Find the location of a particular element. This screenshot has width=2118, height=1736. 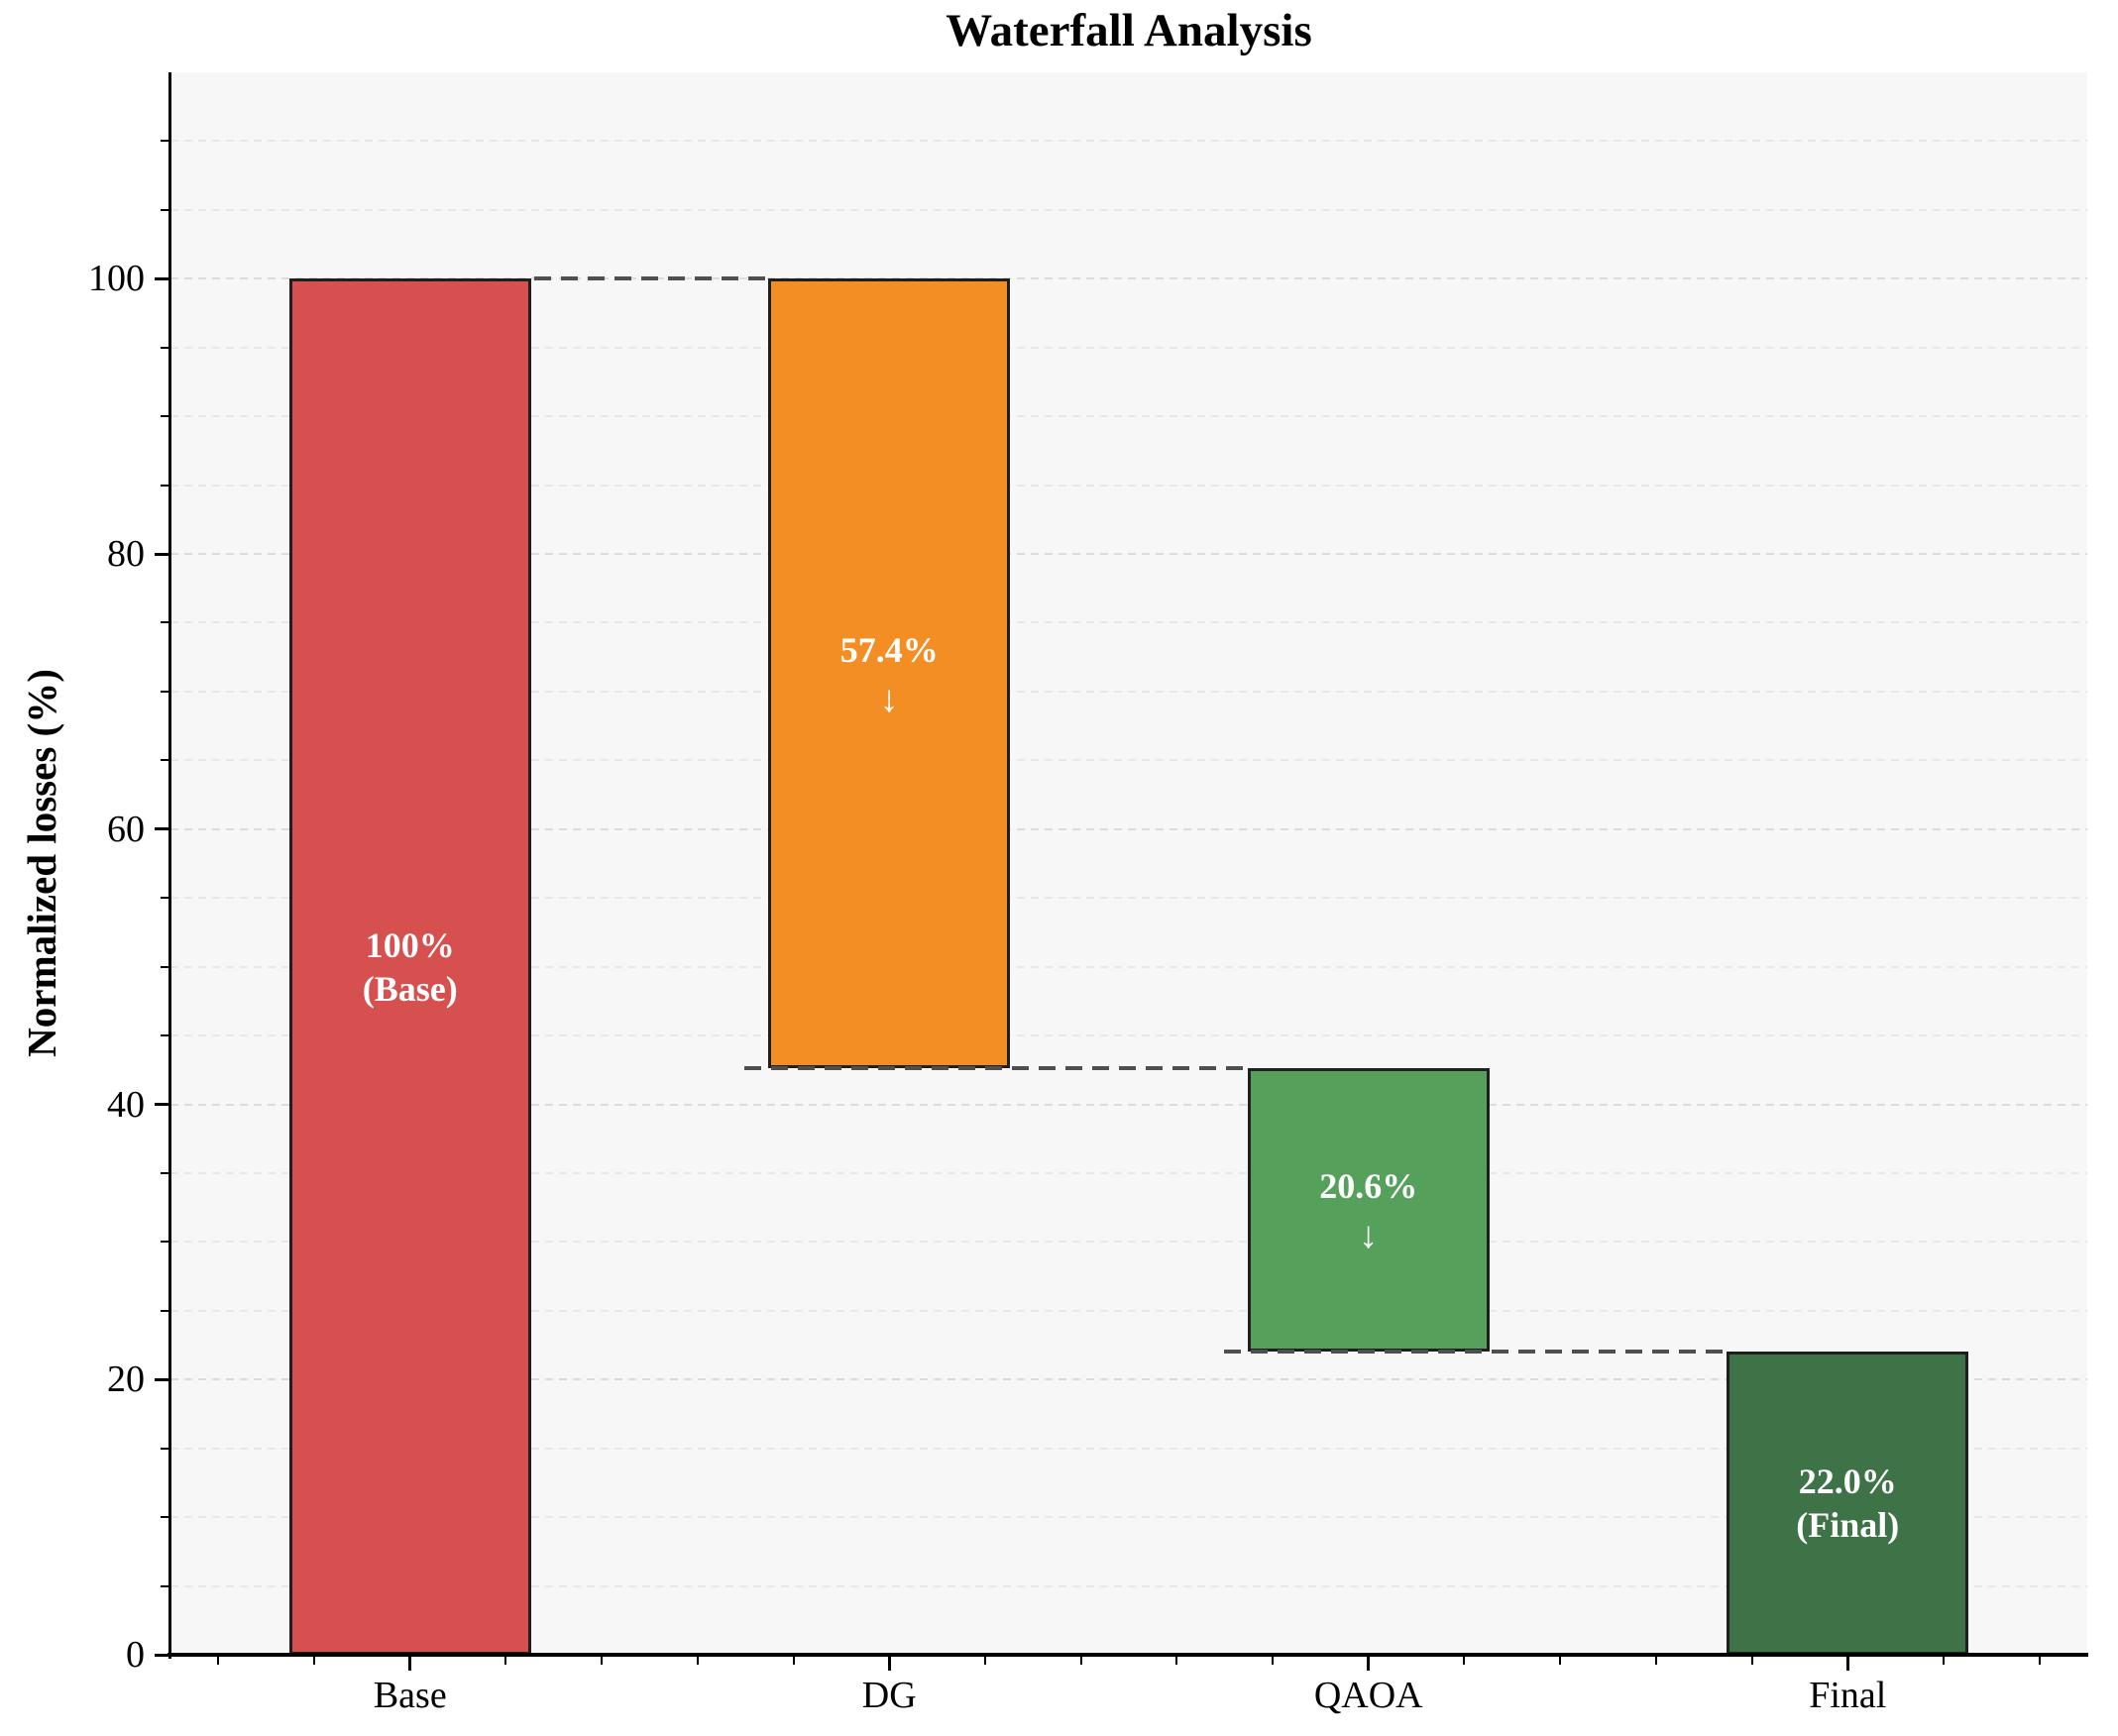

y-axis-label: Normalized losses (%) is located at coordinates (41, 863).